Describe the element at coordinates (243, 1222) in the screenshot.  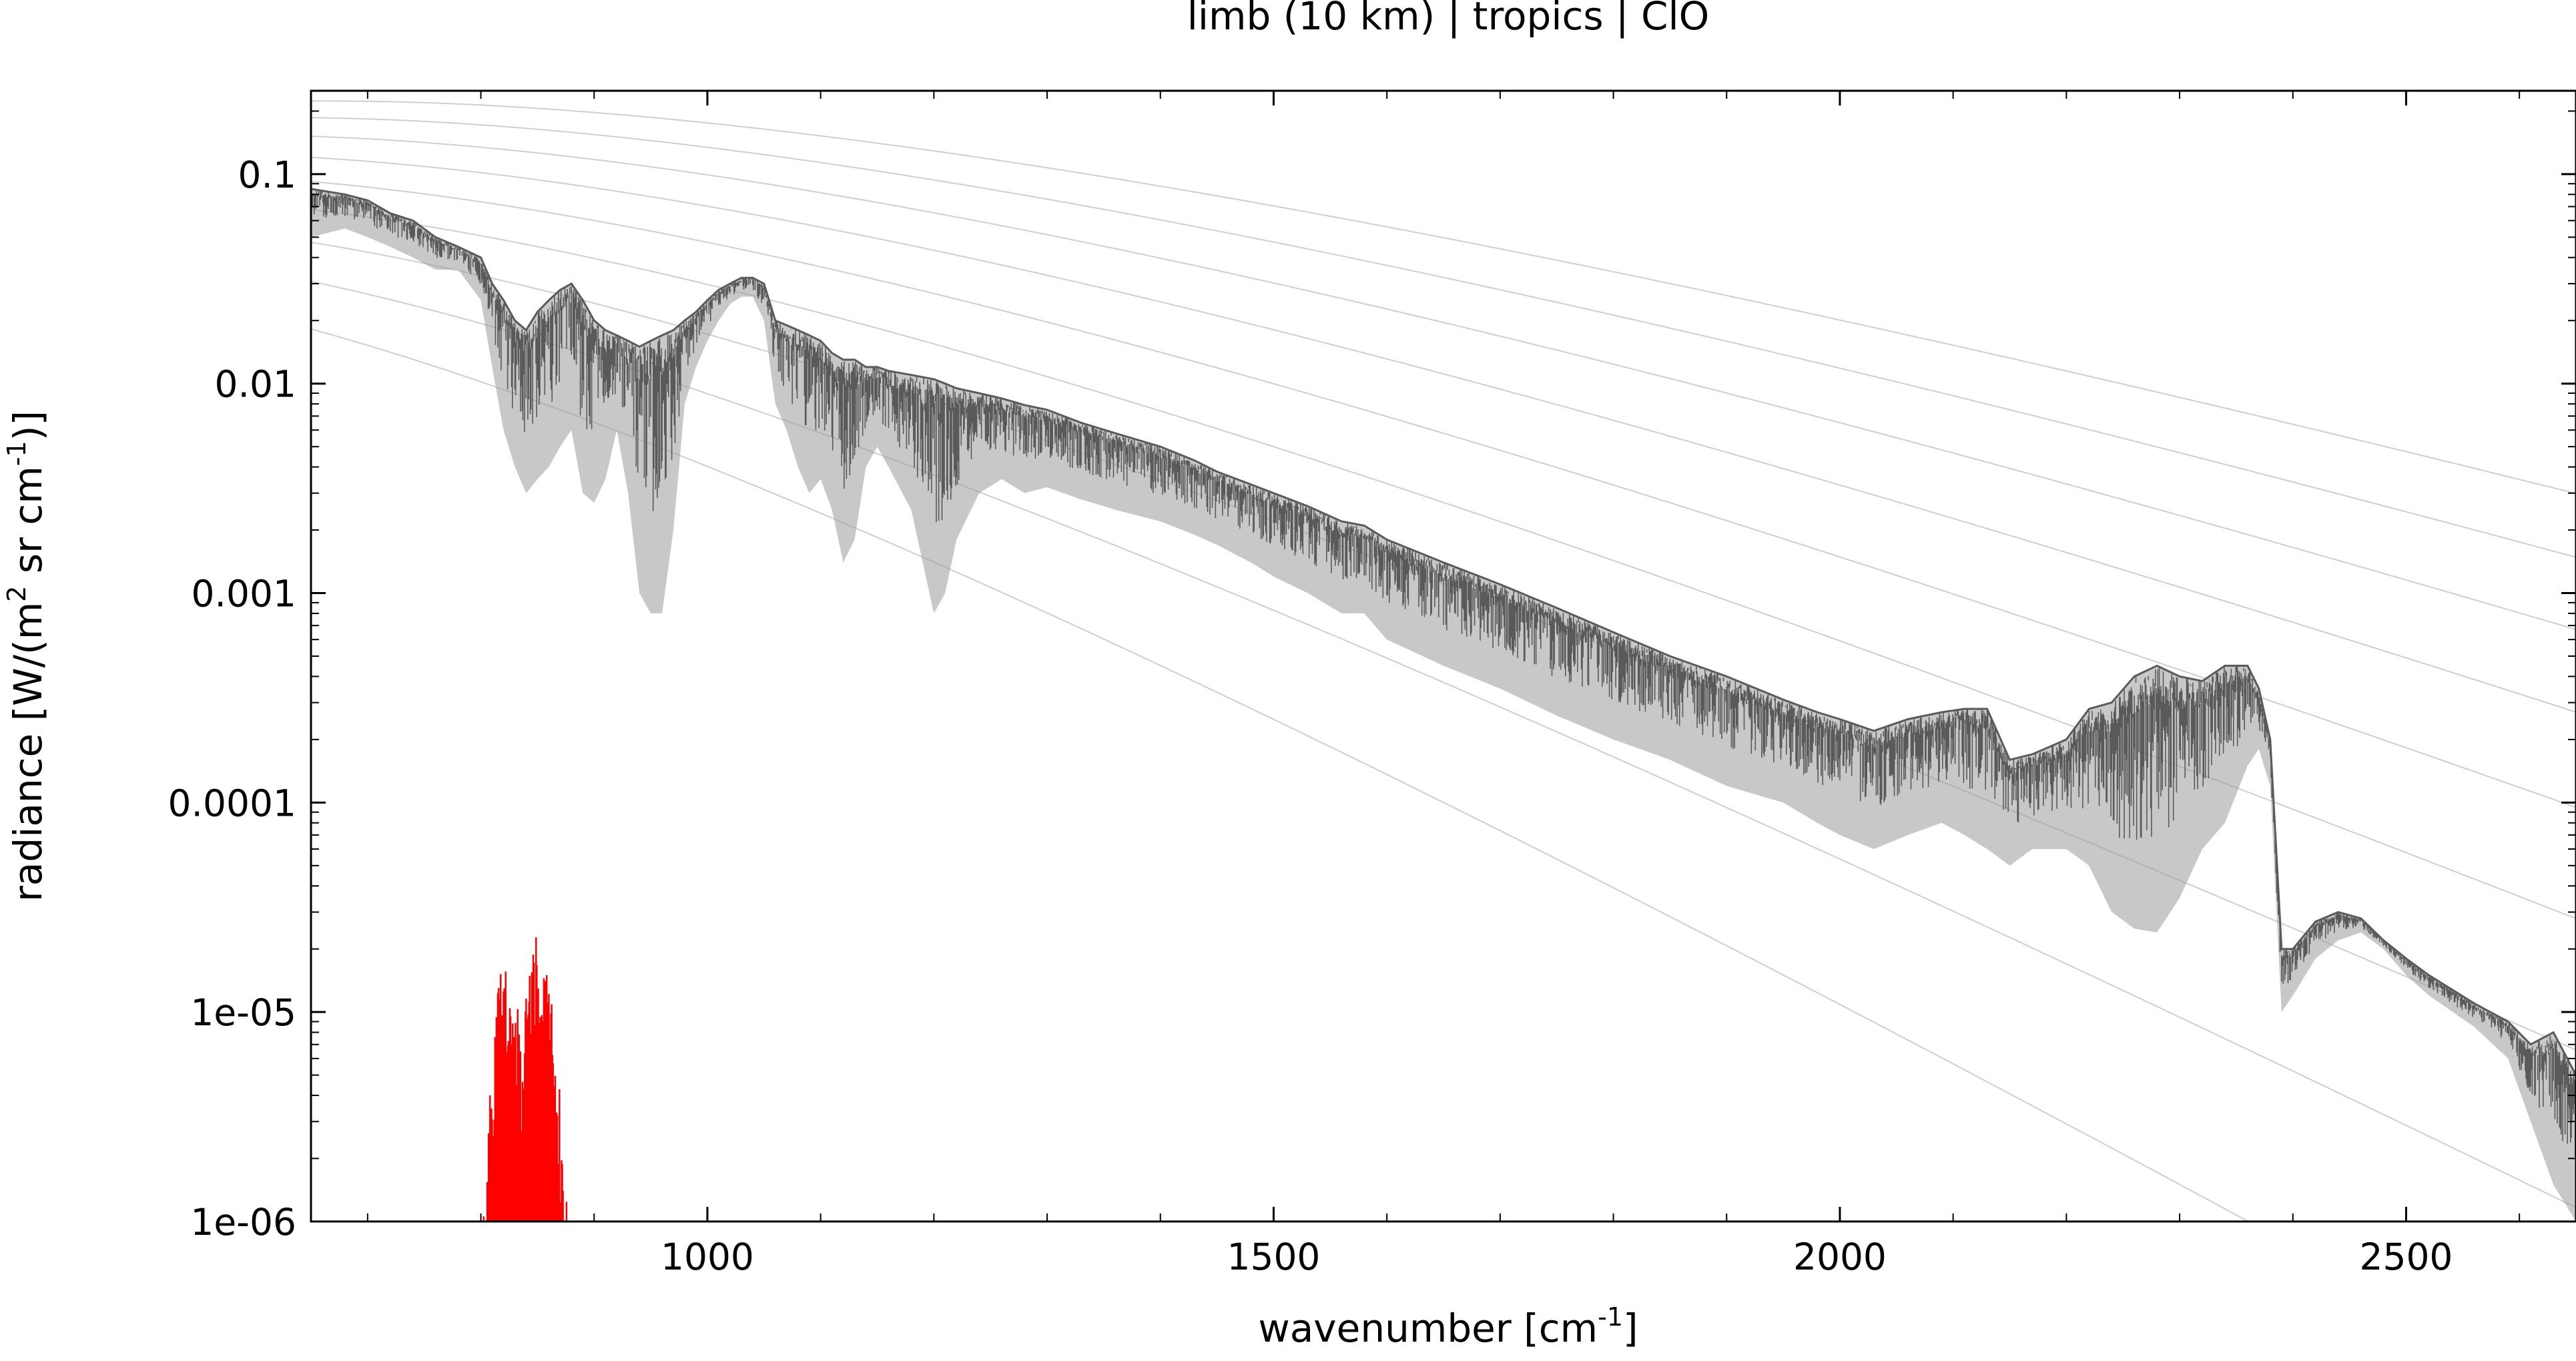
I see `y-tick-label: 1e-06` at that location.